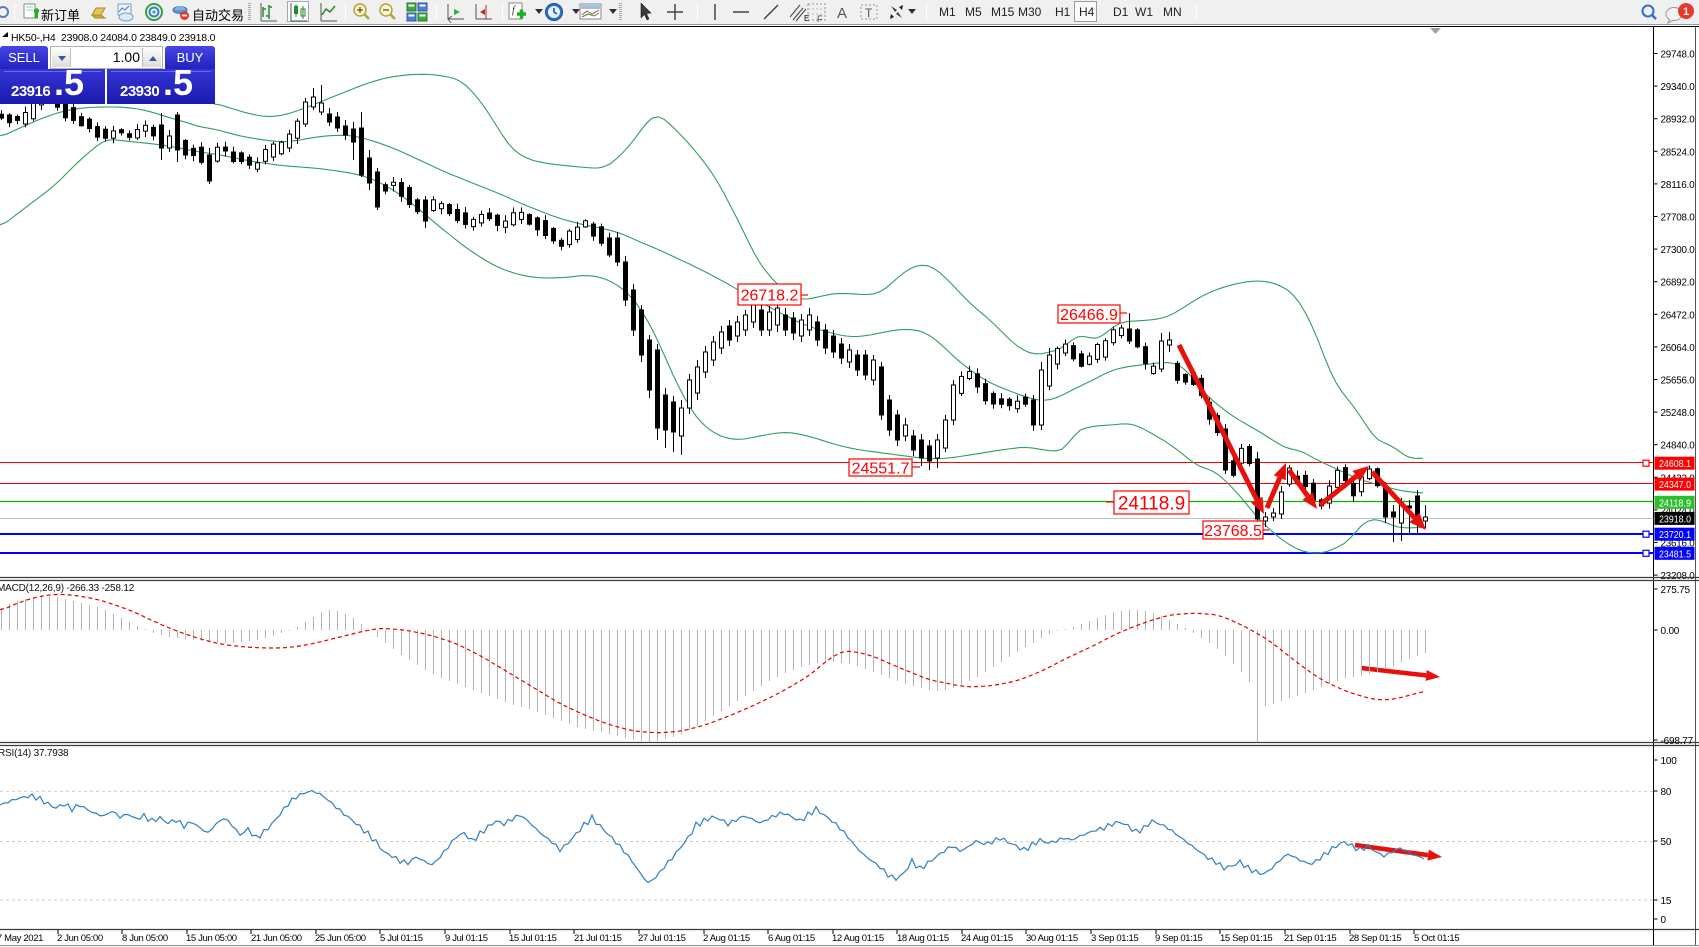 The height and width of the screenshot is (947, 1699). I want to click on svg-text: 24347.0, so click(1675, 485).